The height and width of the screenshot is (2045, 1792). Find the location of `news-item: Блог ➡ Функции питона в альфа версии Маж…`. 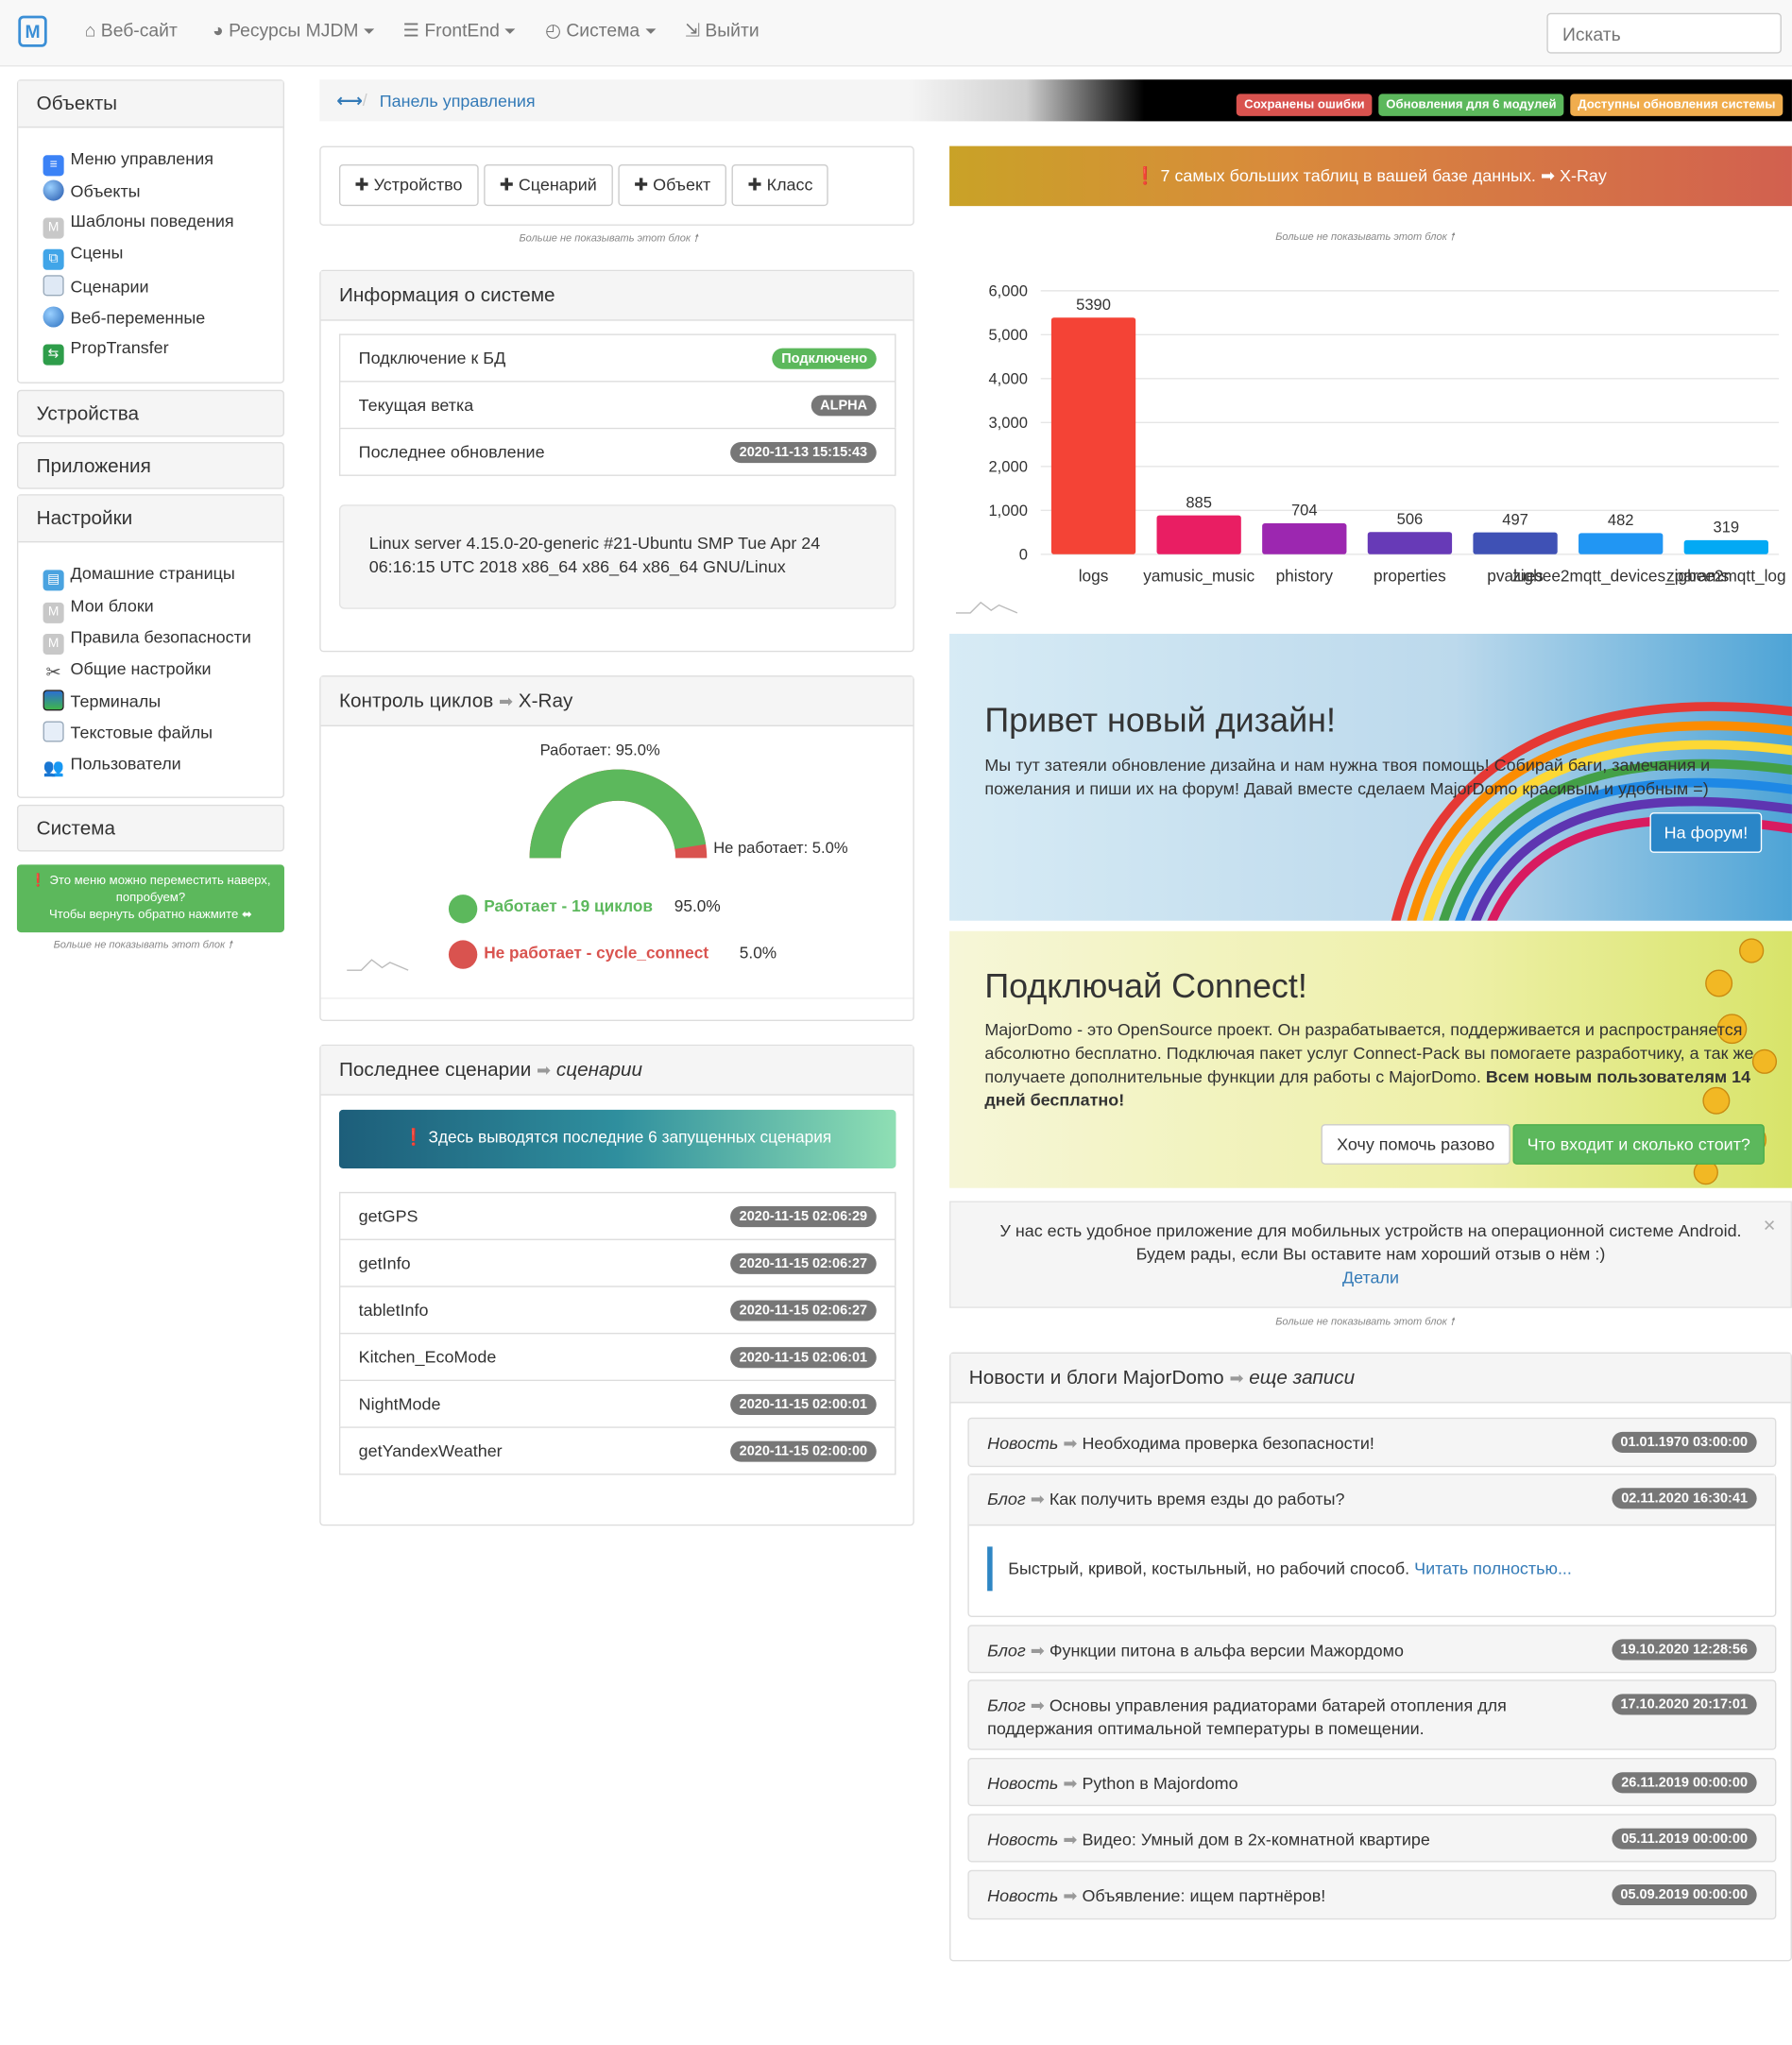

news-item: Блог ➡ Функции питона в альфа версии Маж… is located at coordinates (1372, 1649).